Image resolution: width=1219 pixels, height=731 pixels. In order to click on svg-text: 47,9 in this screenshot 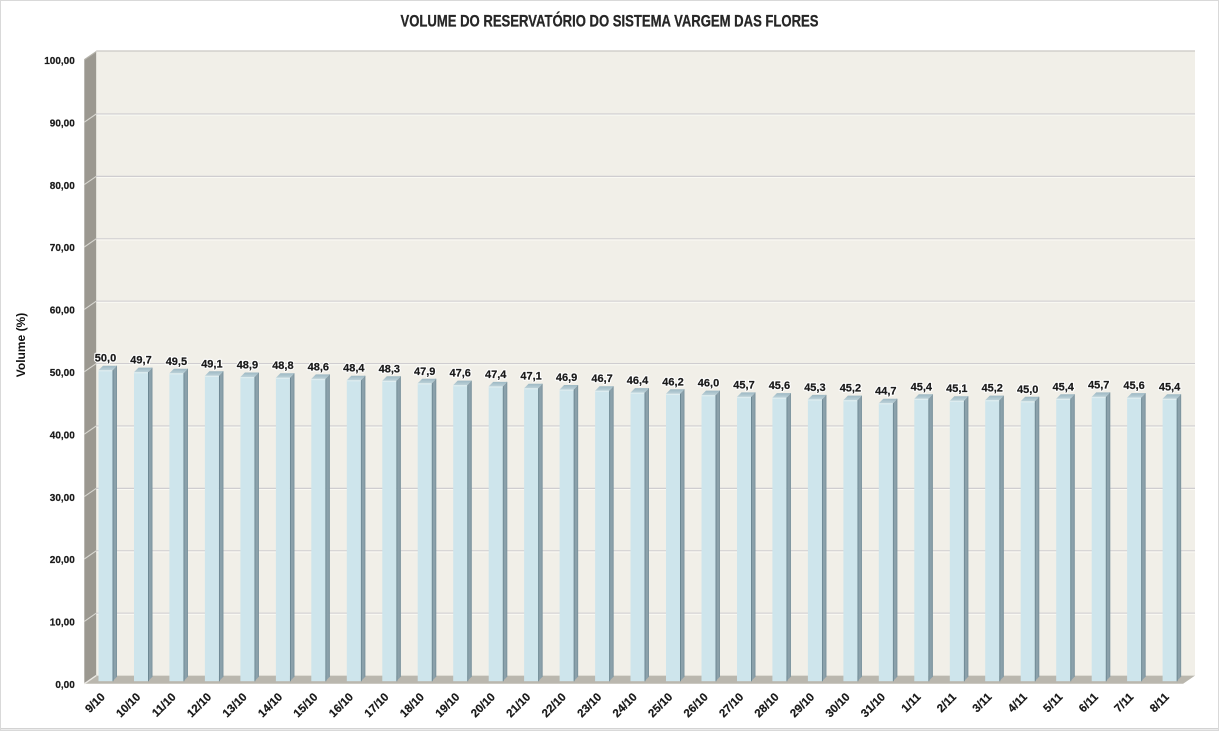, I will do `click(424, 372)`.